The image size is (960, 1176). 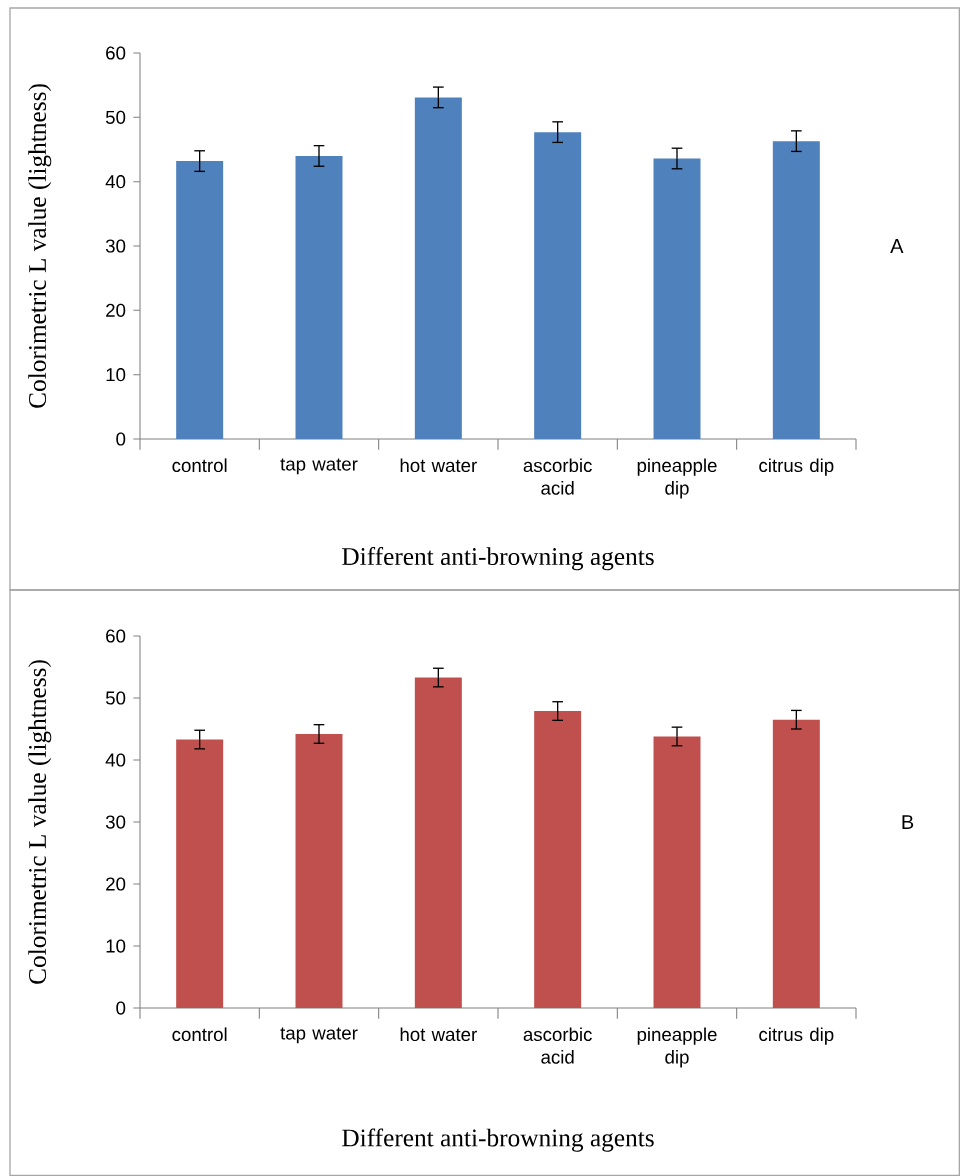 I want to click on text: B, so click(x=908, y=822).